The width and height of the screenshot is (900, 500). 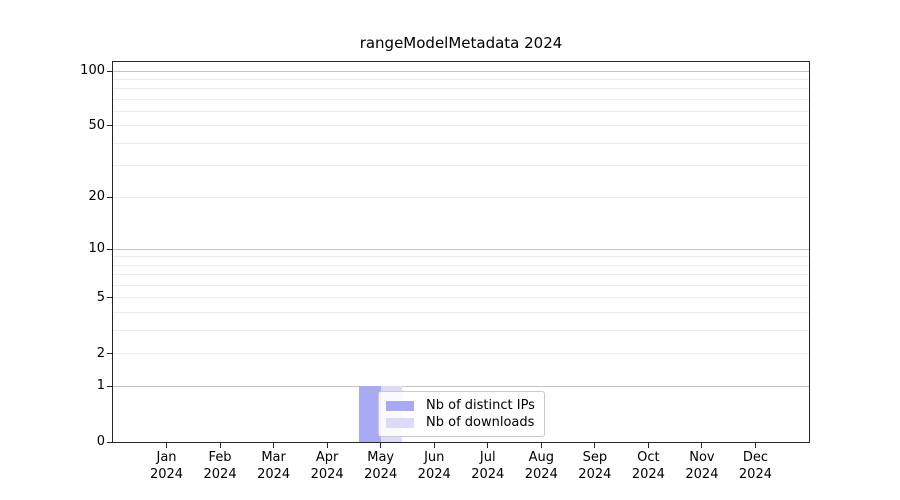 What do you see at coordinates (541, 466) in the screenshot?
I see `x-tick-label: Aug 2024` at bounding box center [541, 466].